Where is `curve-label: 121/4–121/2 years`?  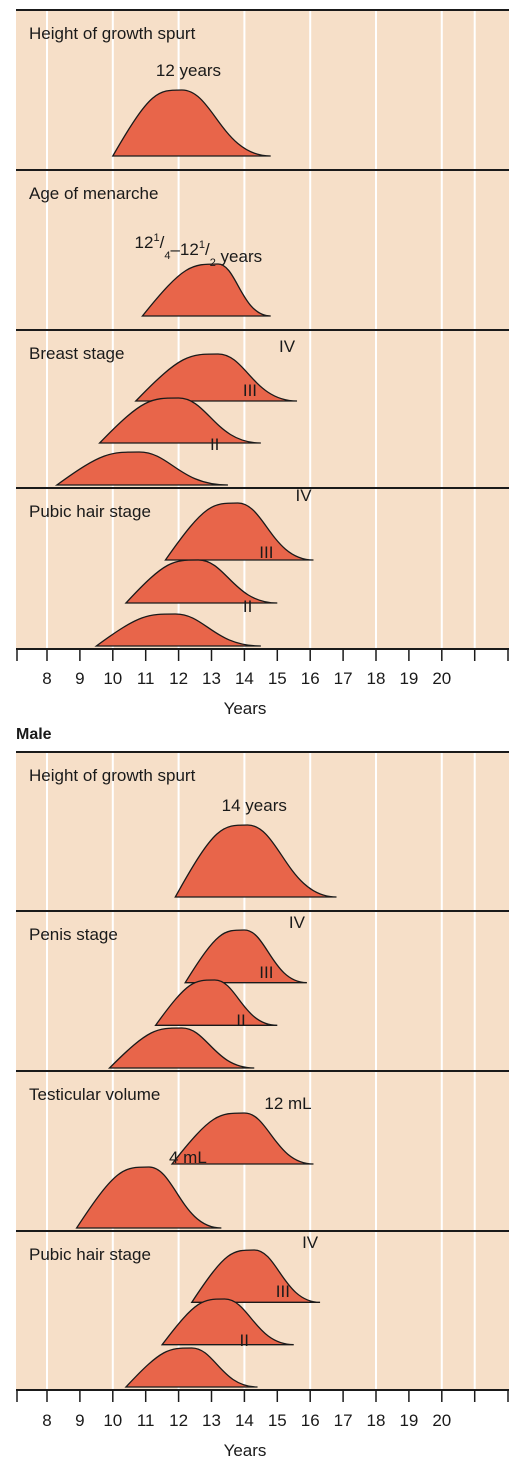 curve-label: 121/4–121/2 years is located at coordinates (199, 250).